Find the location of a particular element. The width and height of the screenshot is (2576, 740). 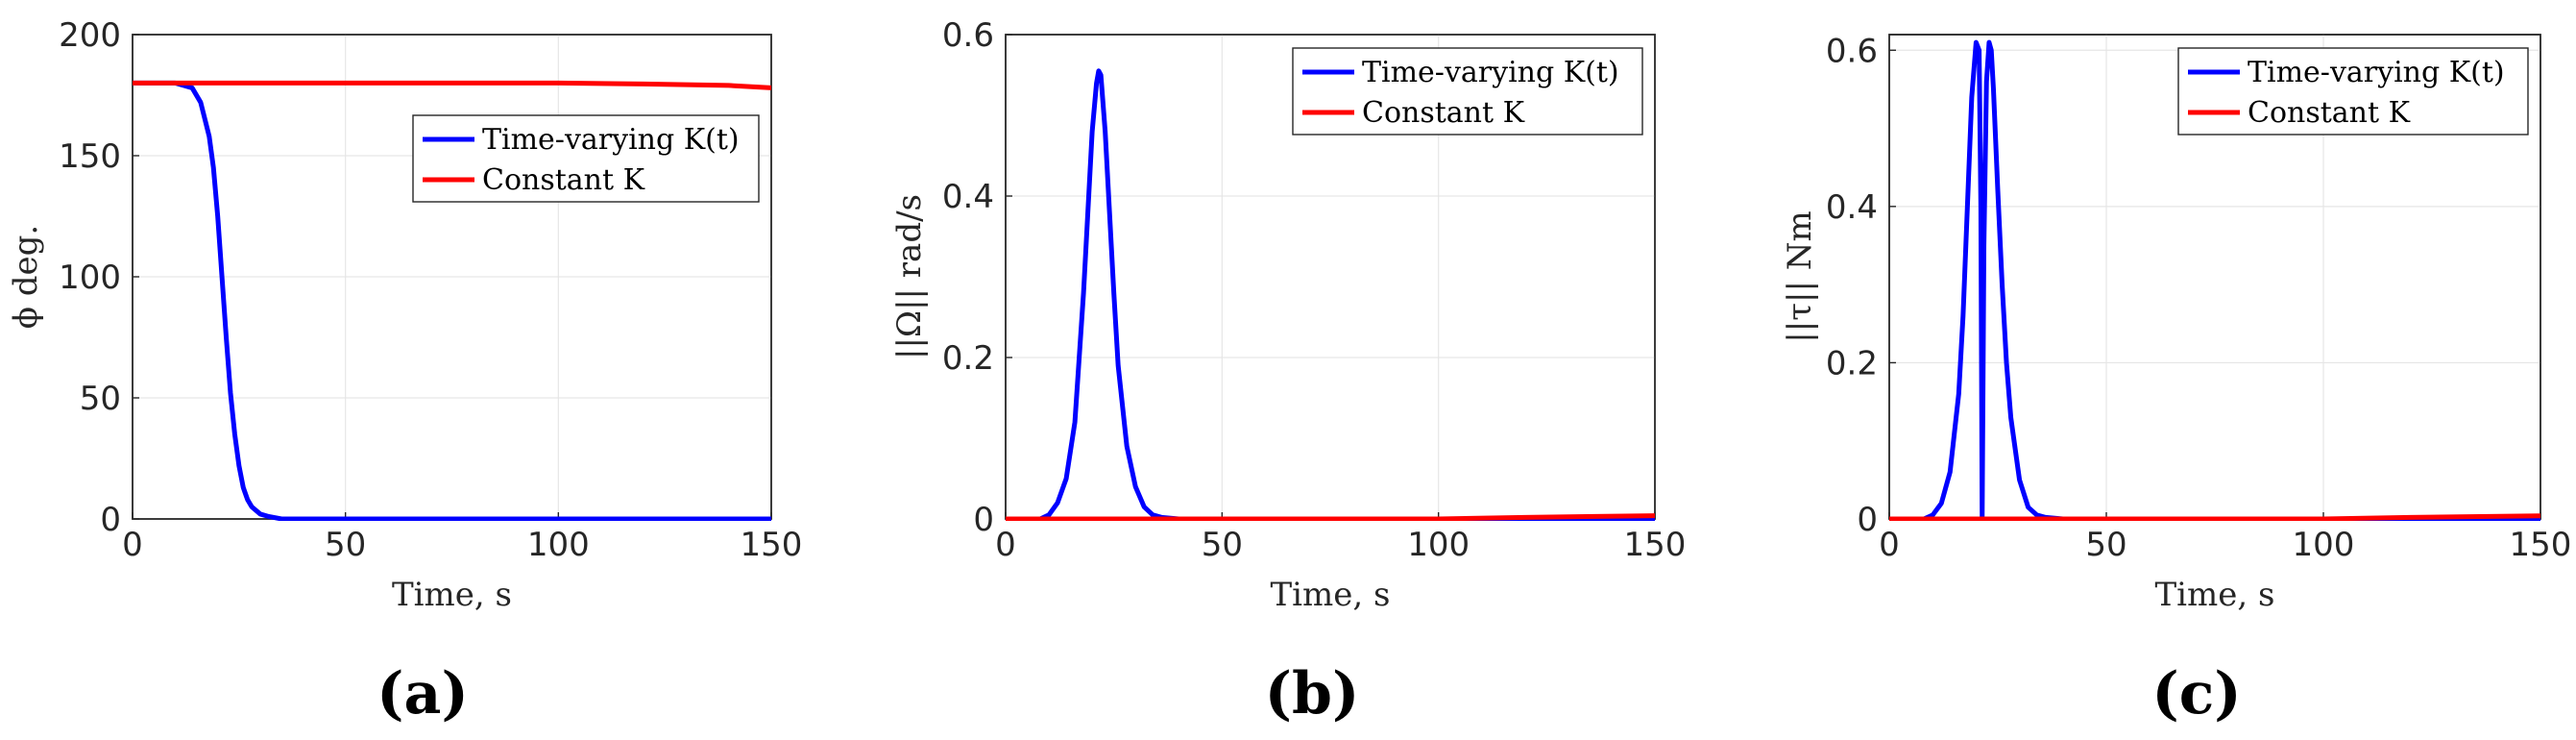

panel-label: (b) is located at coordinates (1312, 694).